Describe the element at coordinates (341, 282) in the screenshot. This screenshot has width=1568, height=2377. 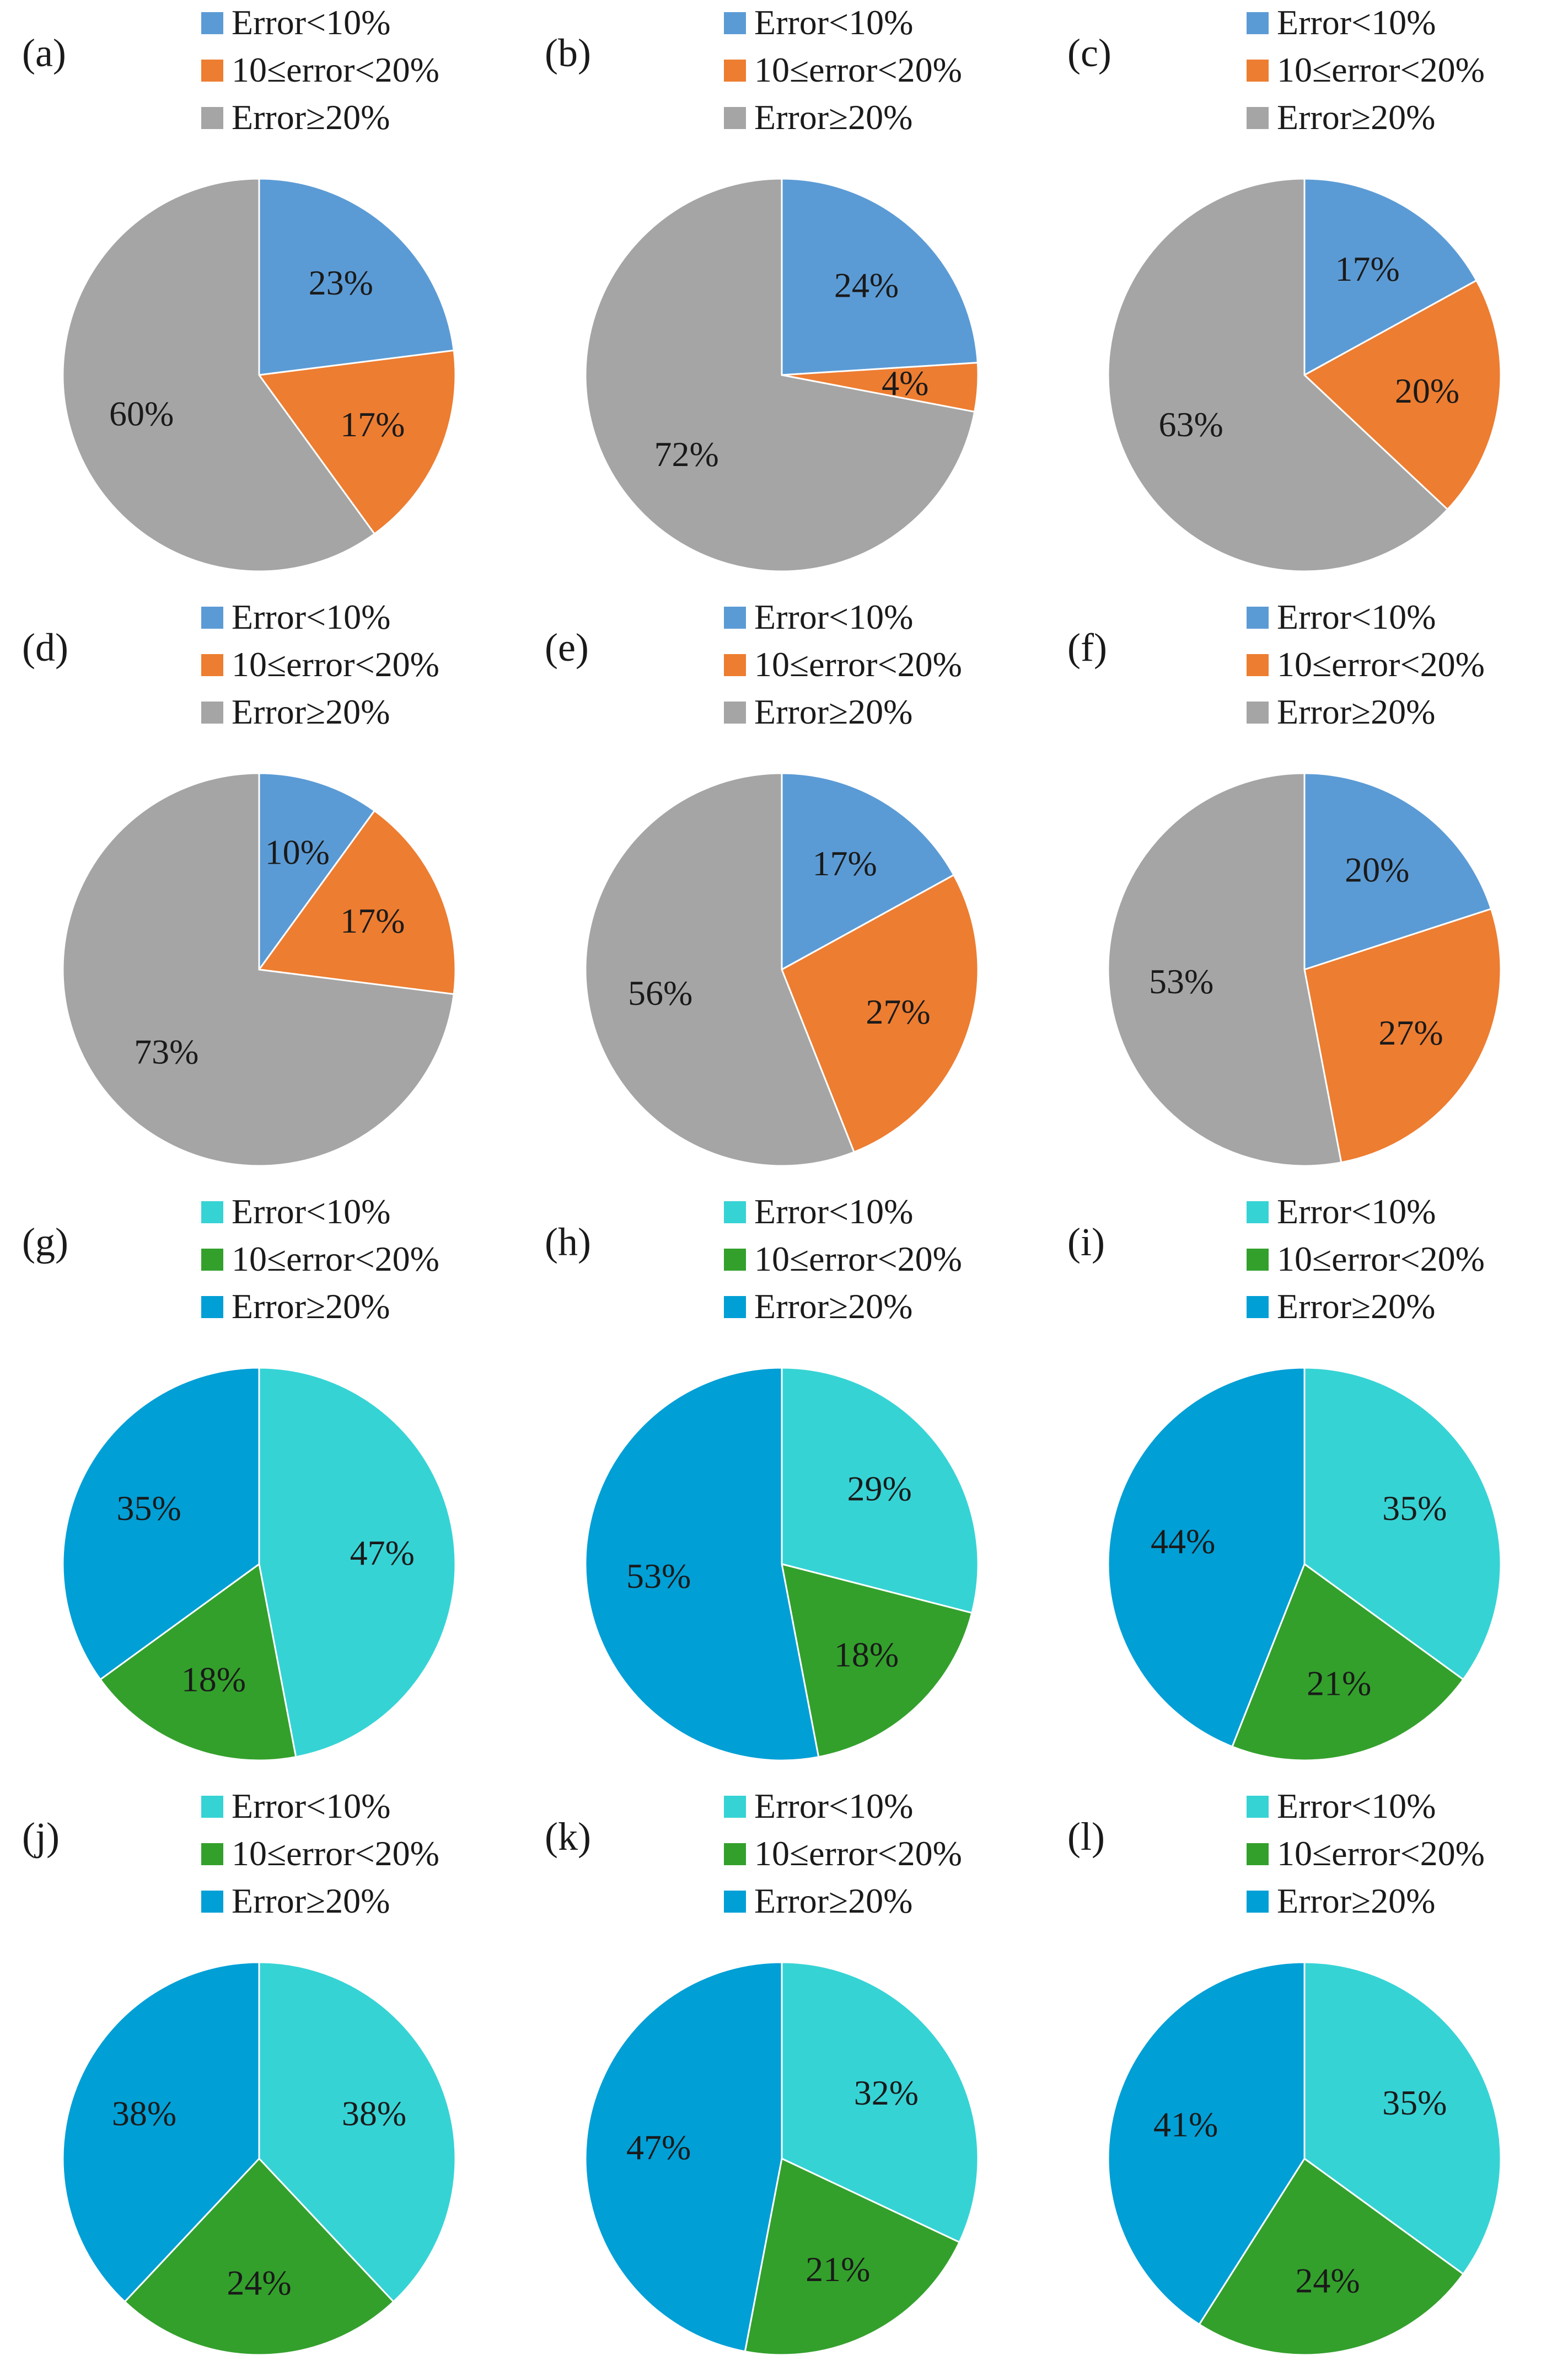
I see `slice-label: 23%` at that location.